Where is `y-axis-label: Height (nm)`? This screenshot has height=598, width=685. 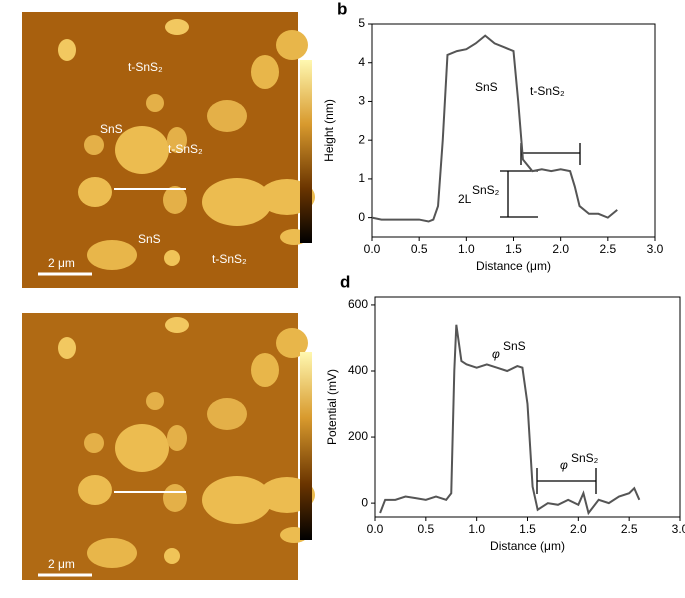
y-axis-label: Height (nm) is located at coordinates (329, 130).